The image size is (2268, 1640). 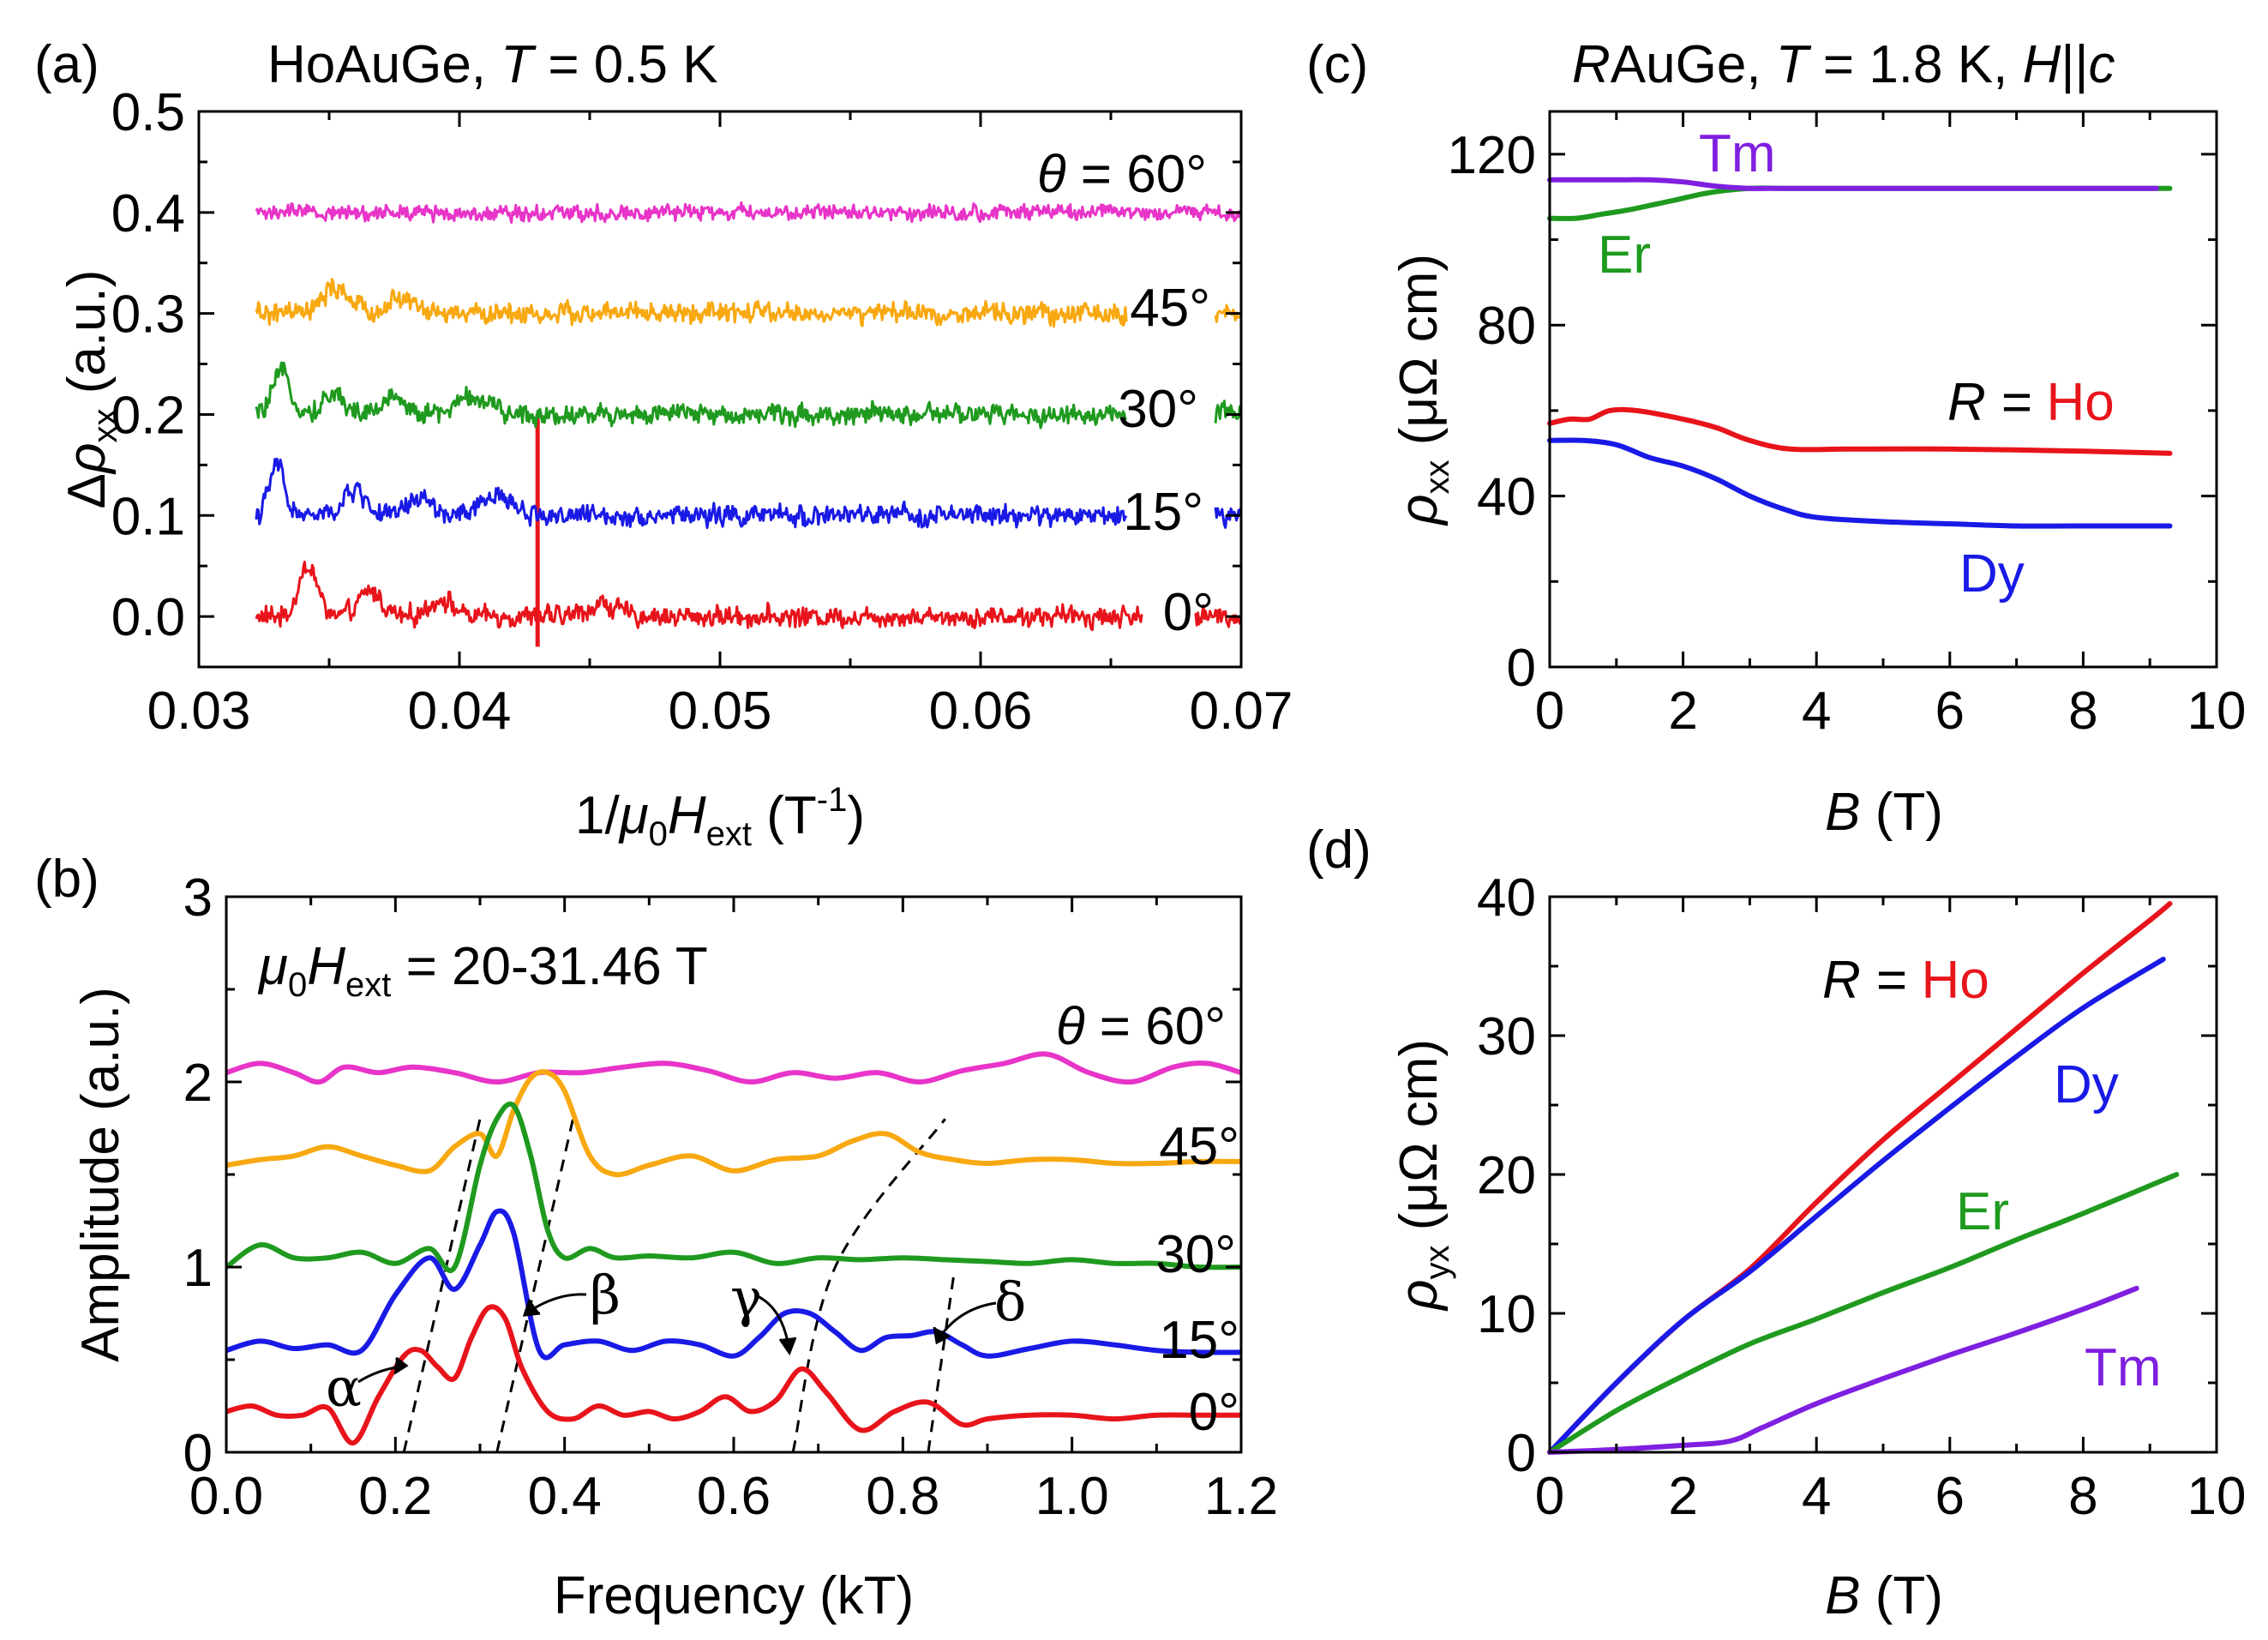 I want to click on b-ticks-xtick-label: 0.4, so click(x=565, y=1496).